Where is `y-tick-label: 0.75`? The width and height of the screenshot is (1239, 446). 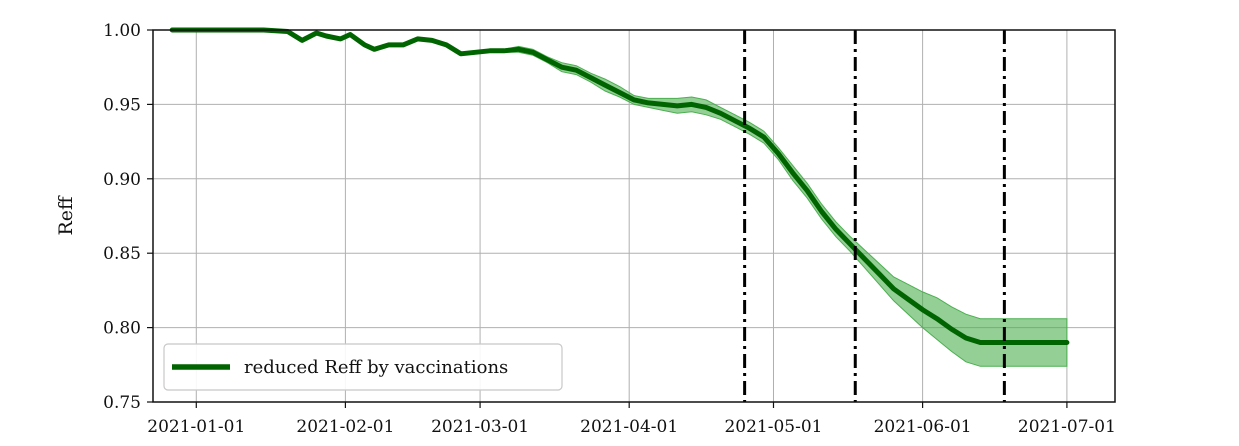 y-tick-label: 0.75 is located at coordinates (122, 403).